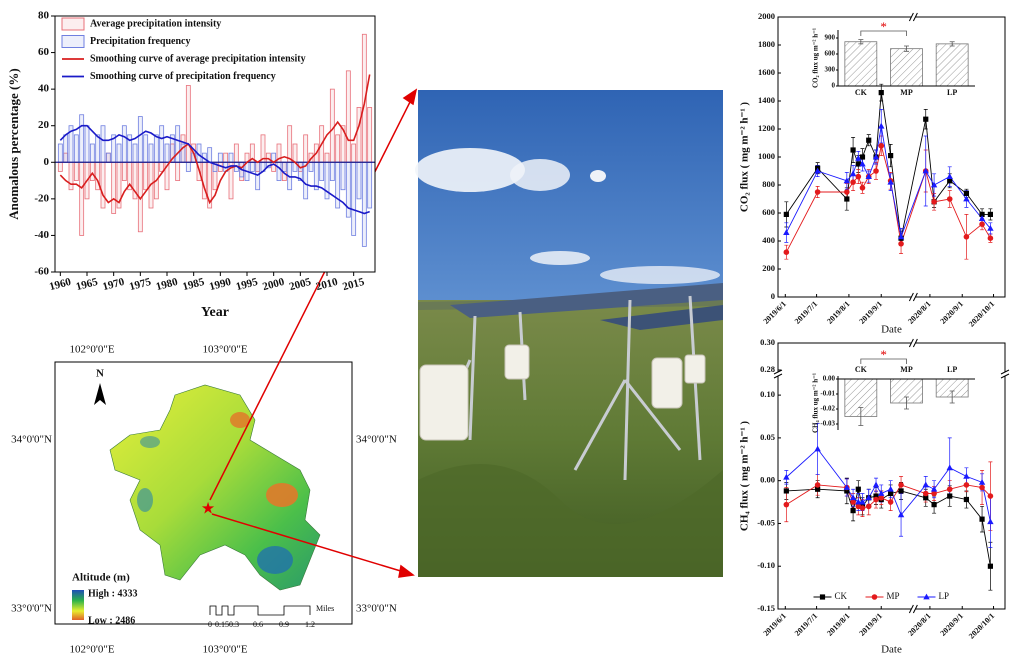  I want to click on y-tick-label: 20, so click(44, 125).